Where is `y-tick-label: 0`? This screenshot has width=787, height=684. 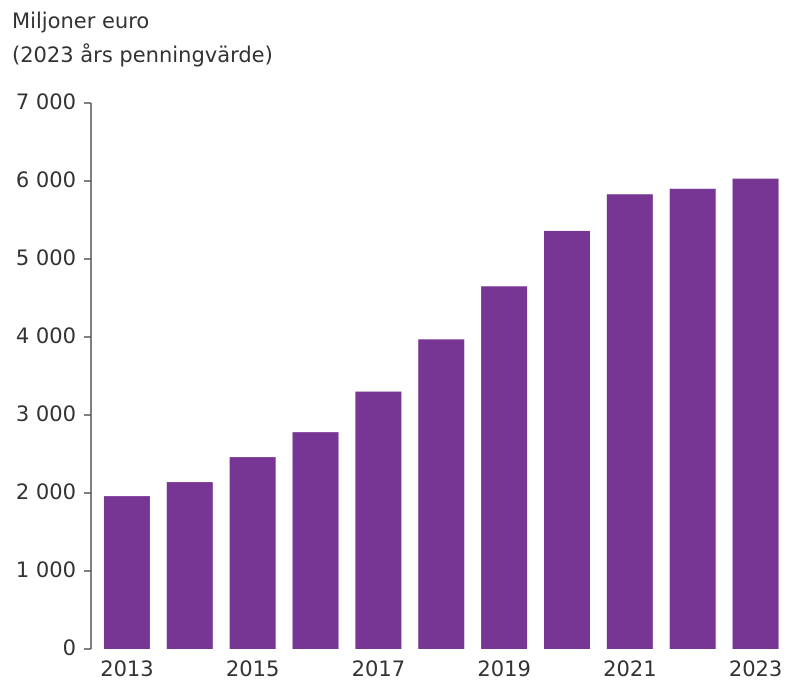 y-tick-label: 0 is located at coordinates (69, 648).